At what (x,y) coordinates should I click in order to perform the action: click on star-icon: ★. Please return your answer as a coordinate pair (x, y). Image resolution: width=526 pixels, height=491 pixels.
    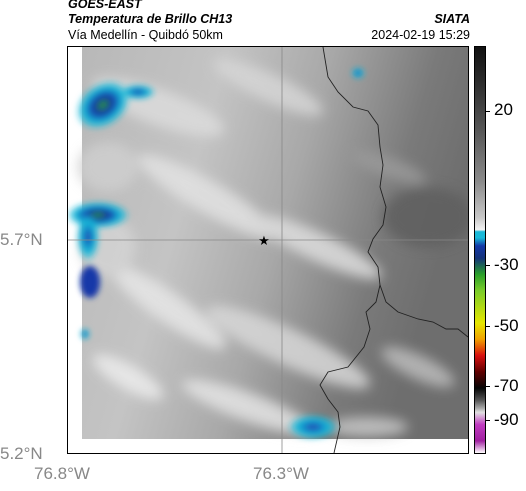
    Looking at the image, I should click on (264, 241).